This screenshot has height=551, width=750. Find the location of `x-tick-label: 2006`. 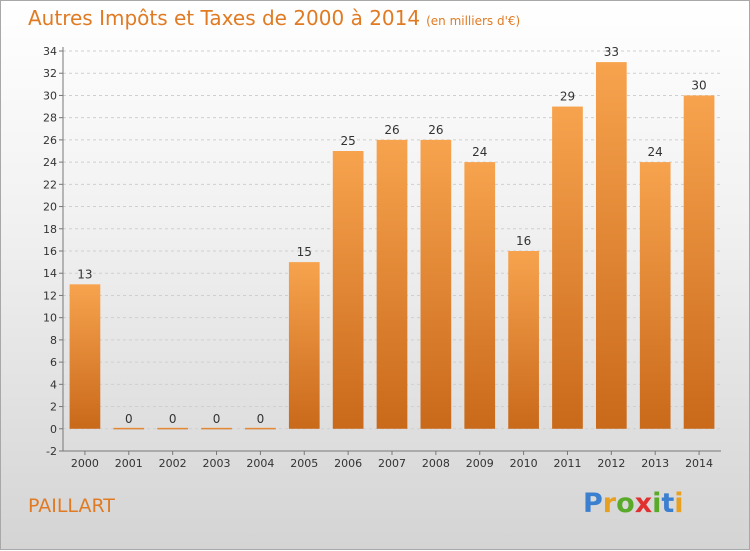

x-tick-label: 2006 is located at coordinates (348, 463).